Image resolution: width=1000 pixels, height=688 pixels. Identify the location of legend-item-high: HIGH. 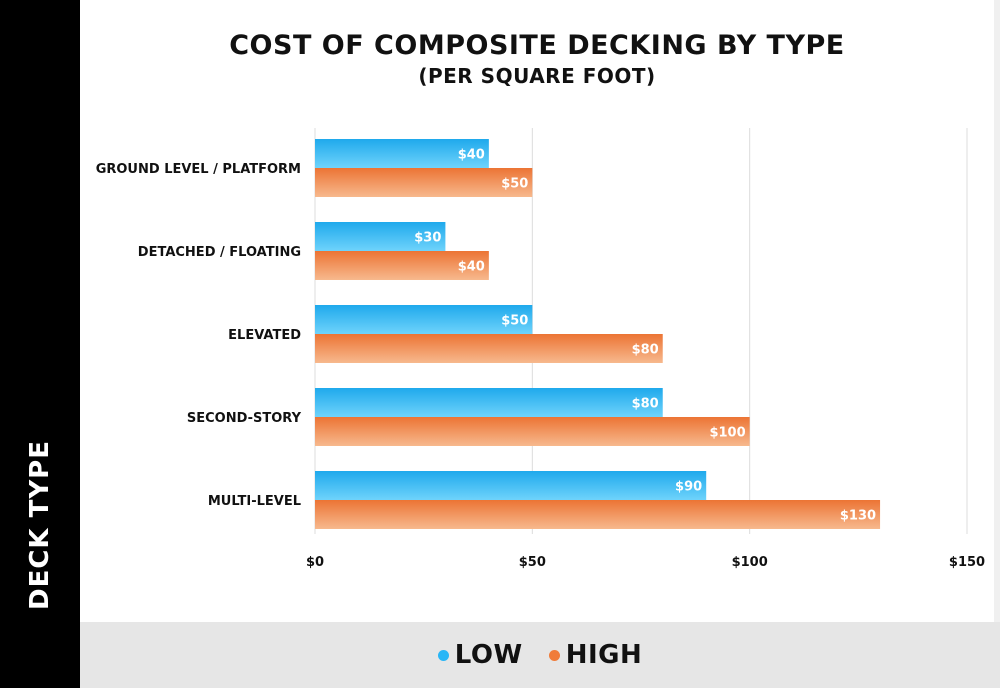
(595, 655).